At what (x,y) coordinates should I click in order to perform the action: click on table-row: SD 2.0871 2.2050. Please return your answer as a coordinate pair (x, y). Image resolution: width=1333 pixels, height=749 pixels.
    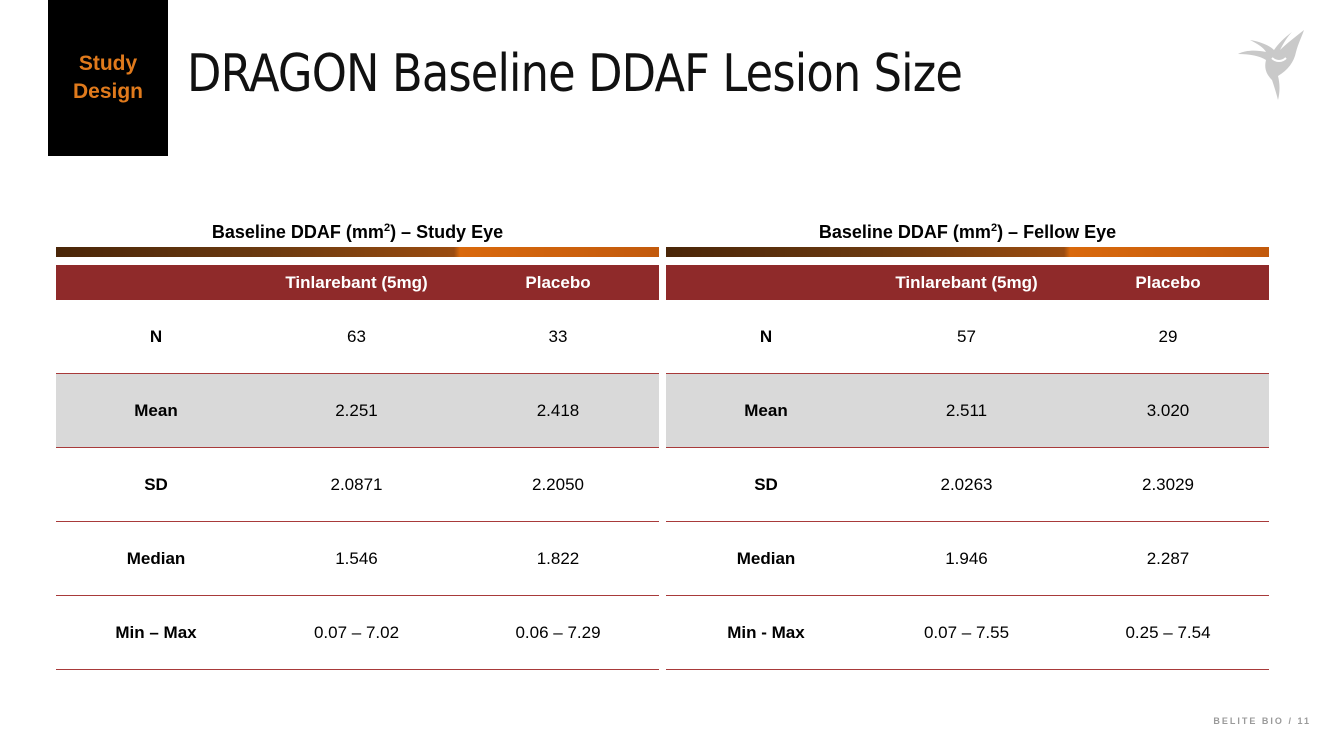
    Looking at the image, I should click on (357, 485).